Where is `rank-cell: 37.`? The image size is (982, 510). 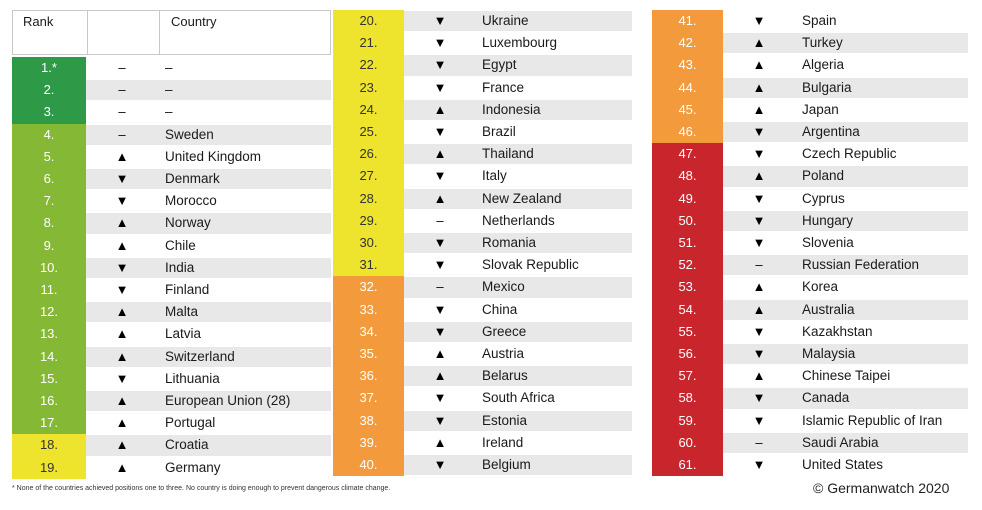 rank-cell: 37. is located at coordinates (368, 398).